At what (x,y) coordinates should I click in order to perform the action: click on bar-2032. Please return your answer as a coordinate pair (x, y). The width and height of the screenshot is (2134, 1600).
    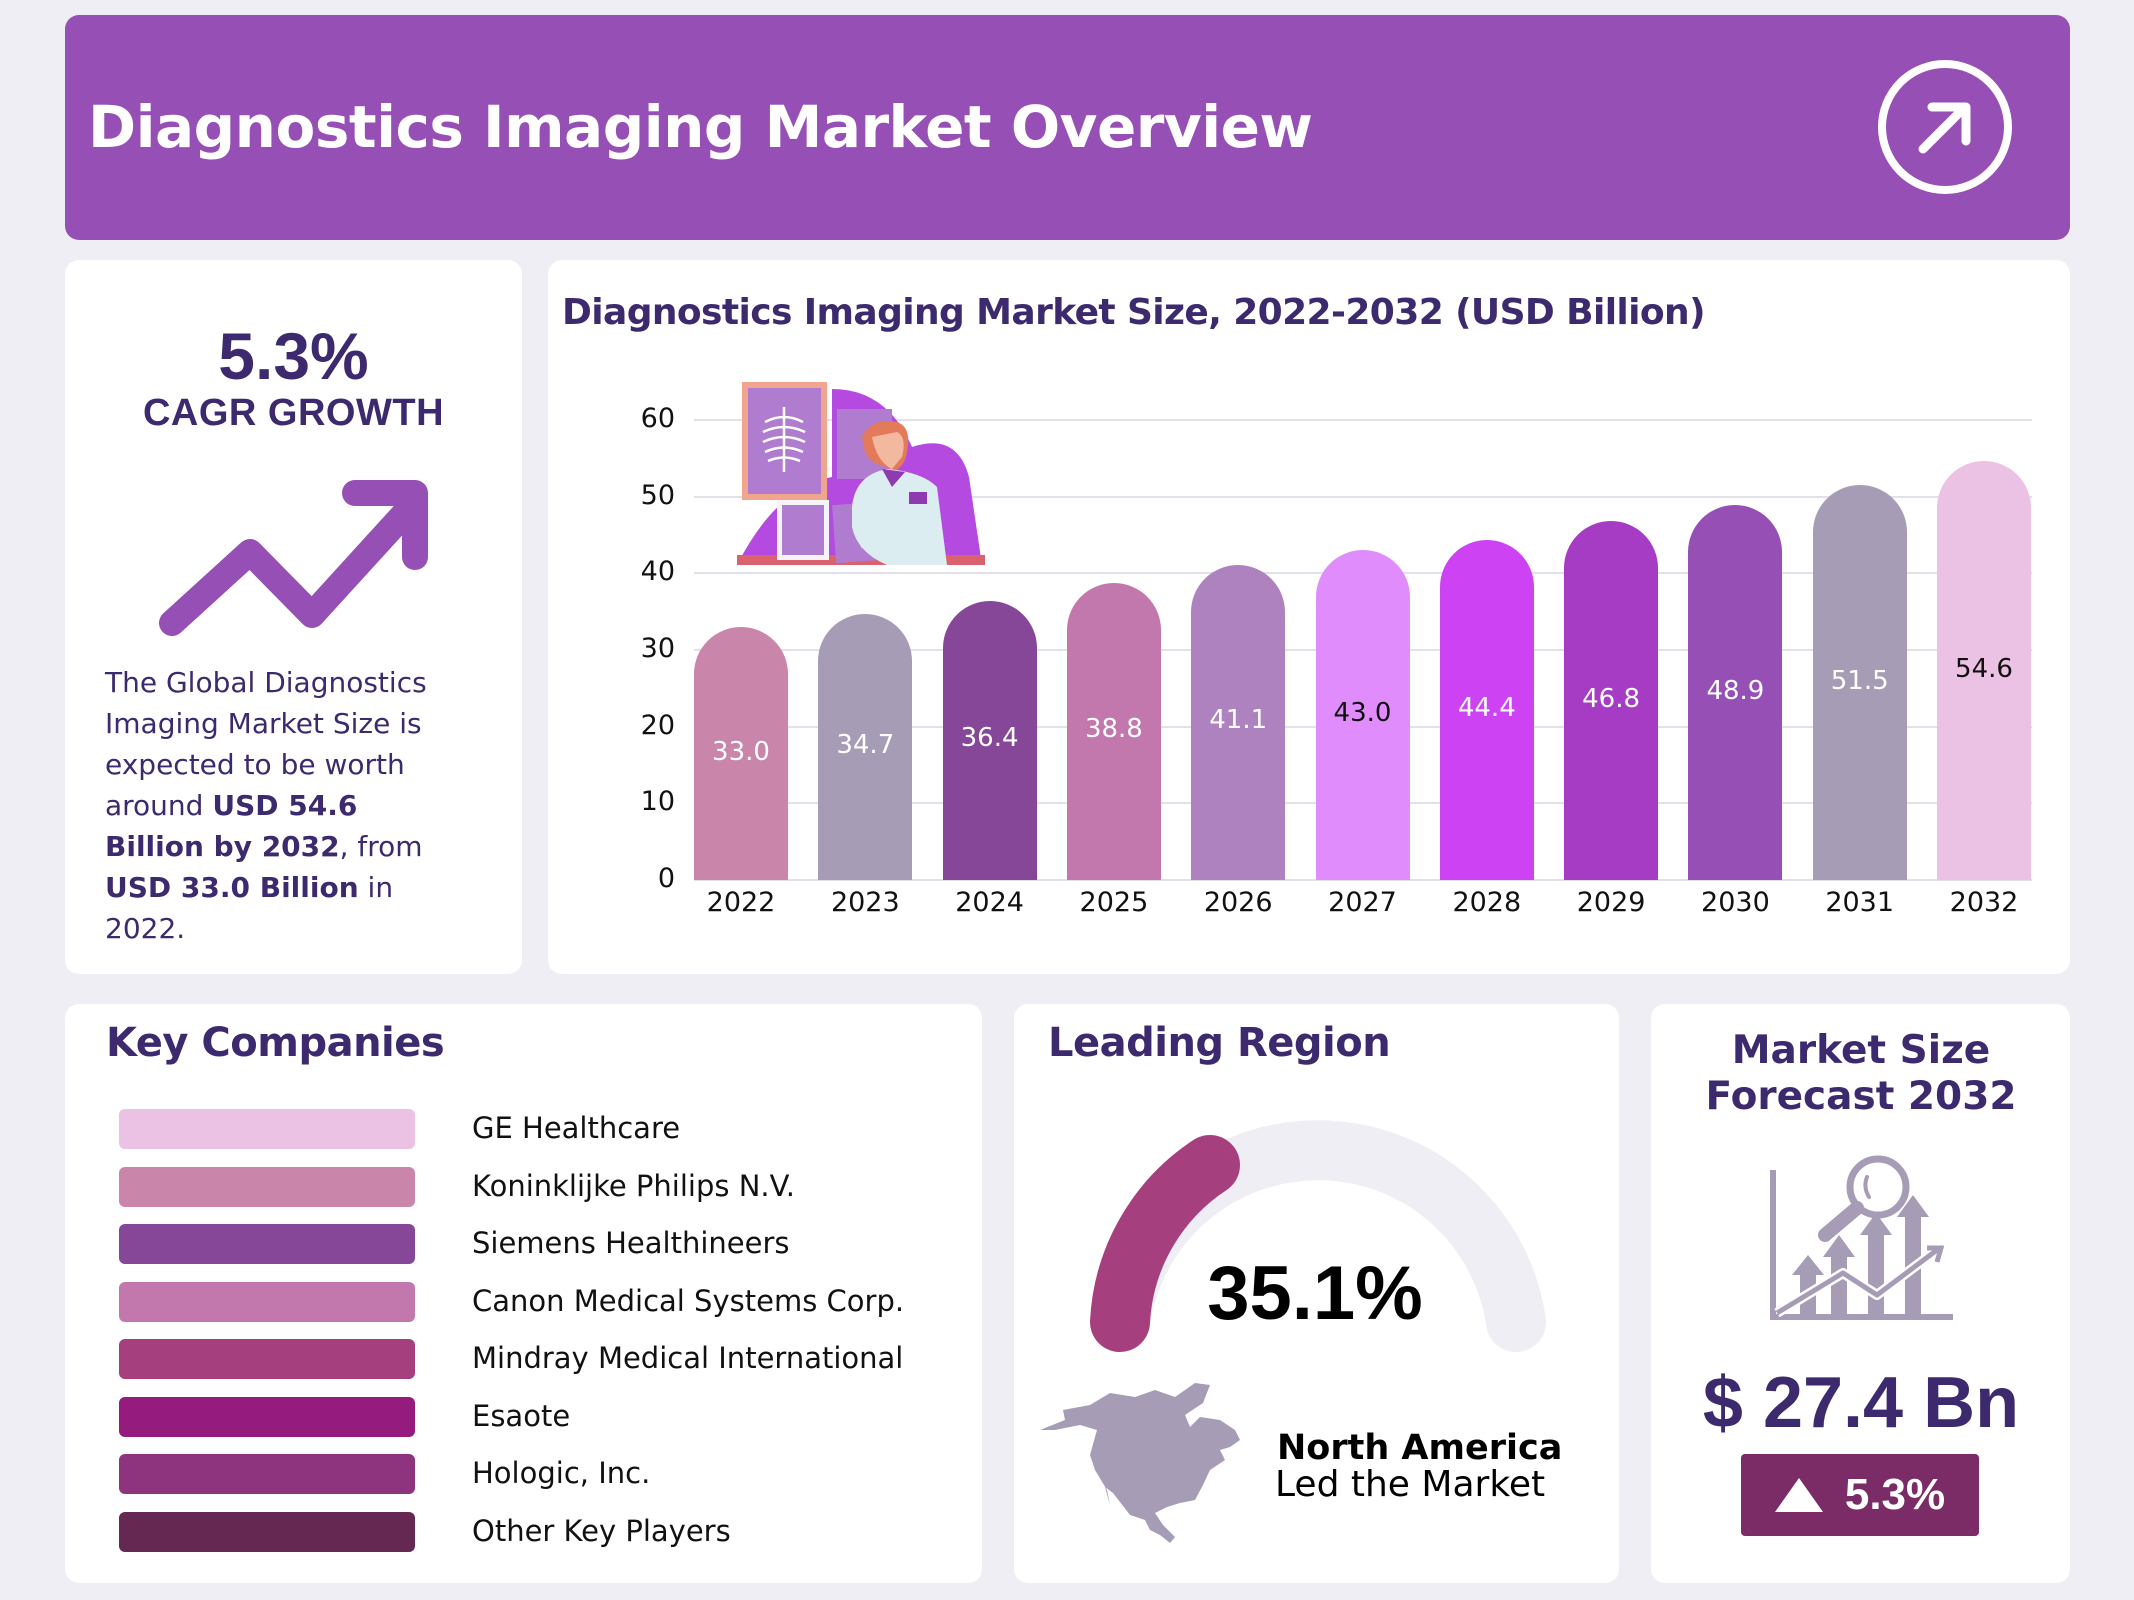
    Looking at the image, I should click on (1984, 670).